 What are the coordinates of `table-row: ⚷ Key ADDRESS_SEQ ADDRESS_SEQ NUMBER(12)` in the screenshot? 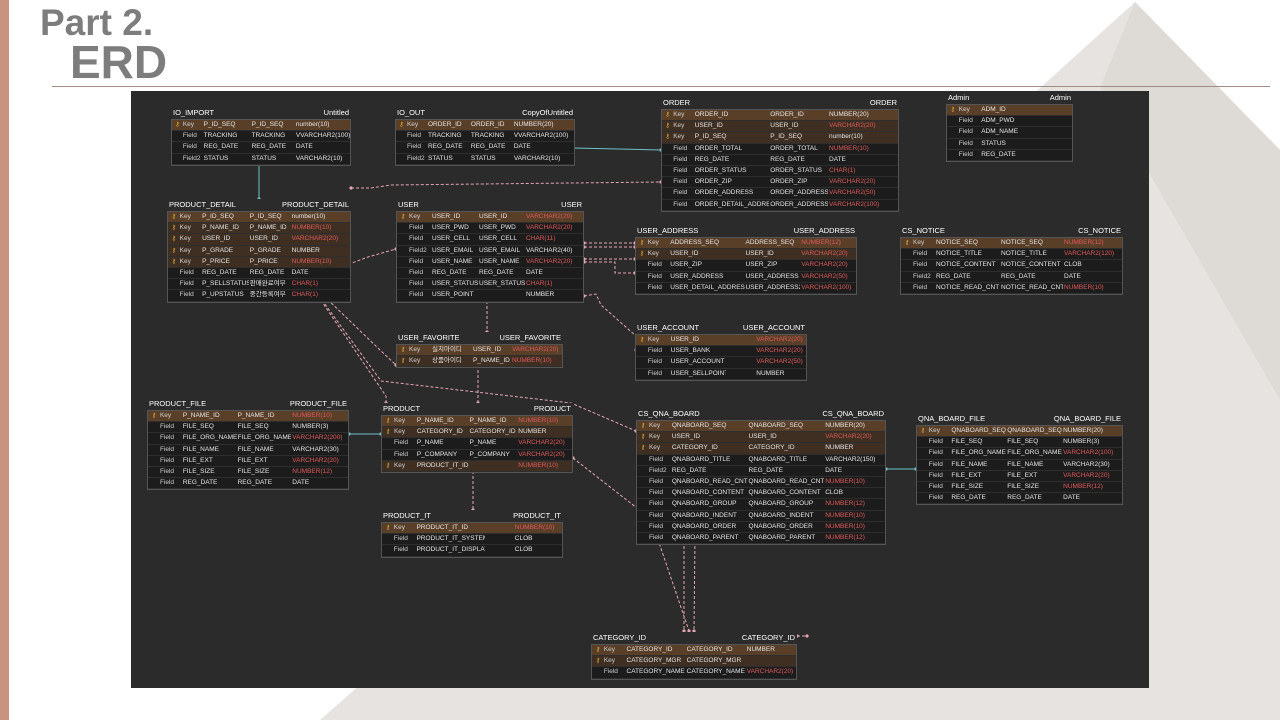 It's located at (746, 244).